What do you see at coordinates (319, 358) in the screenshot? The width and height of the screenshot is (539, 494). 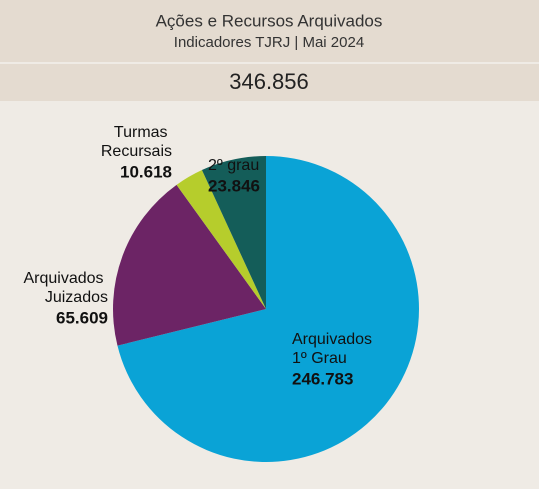 I see `label-line: 1º Grau` at bounding box center [319, 358].